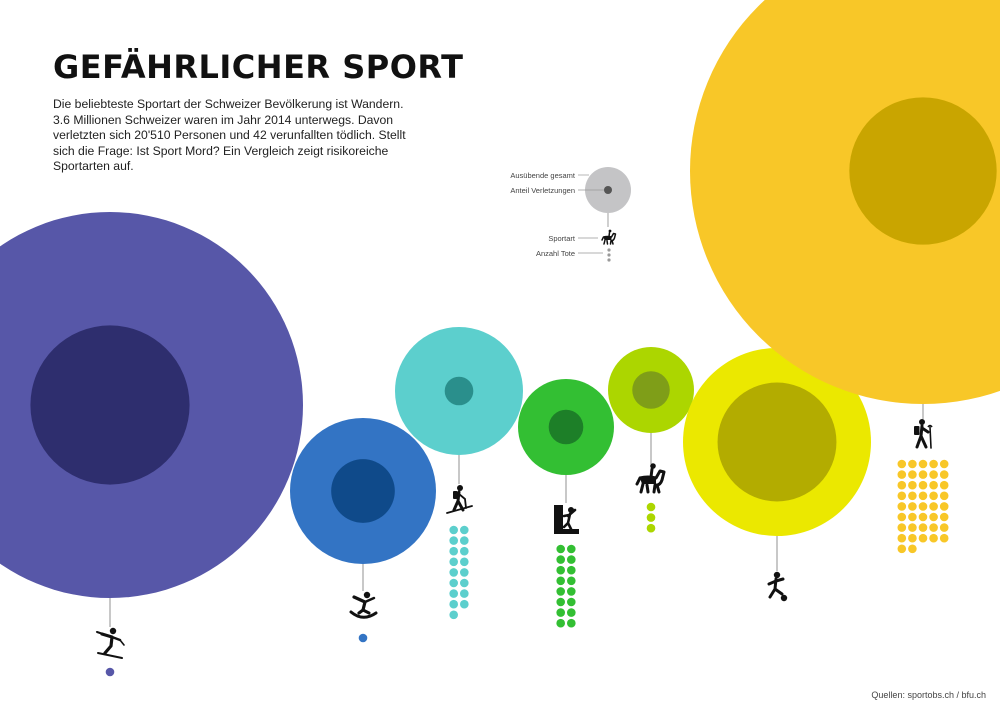 Image resolution: width=1000 pixels, height=707 pixels. I want to click on page-title: GEFÄHRLICHER SPORT, so click(258, 67).